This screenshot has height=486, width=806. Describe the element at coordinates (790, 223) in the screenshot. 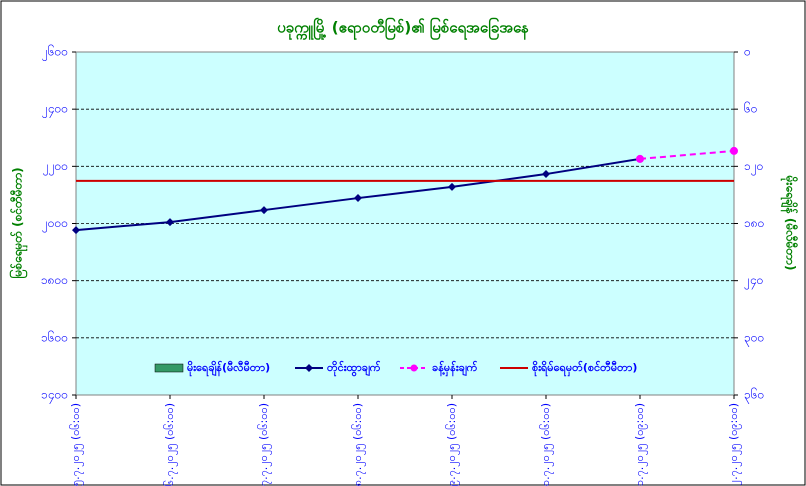

I see `y2-axis-label: မိုးရေချိန် (မီလီမီတာ)` at that location.